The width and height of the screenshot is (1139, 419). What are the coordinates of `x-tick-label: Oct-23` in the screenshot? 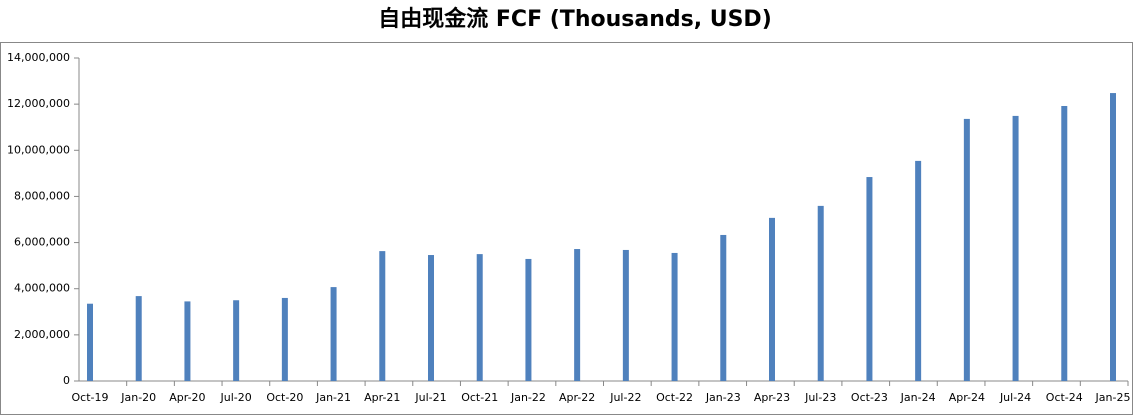 It's located at (869, 397).